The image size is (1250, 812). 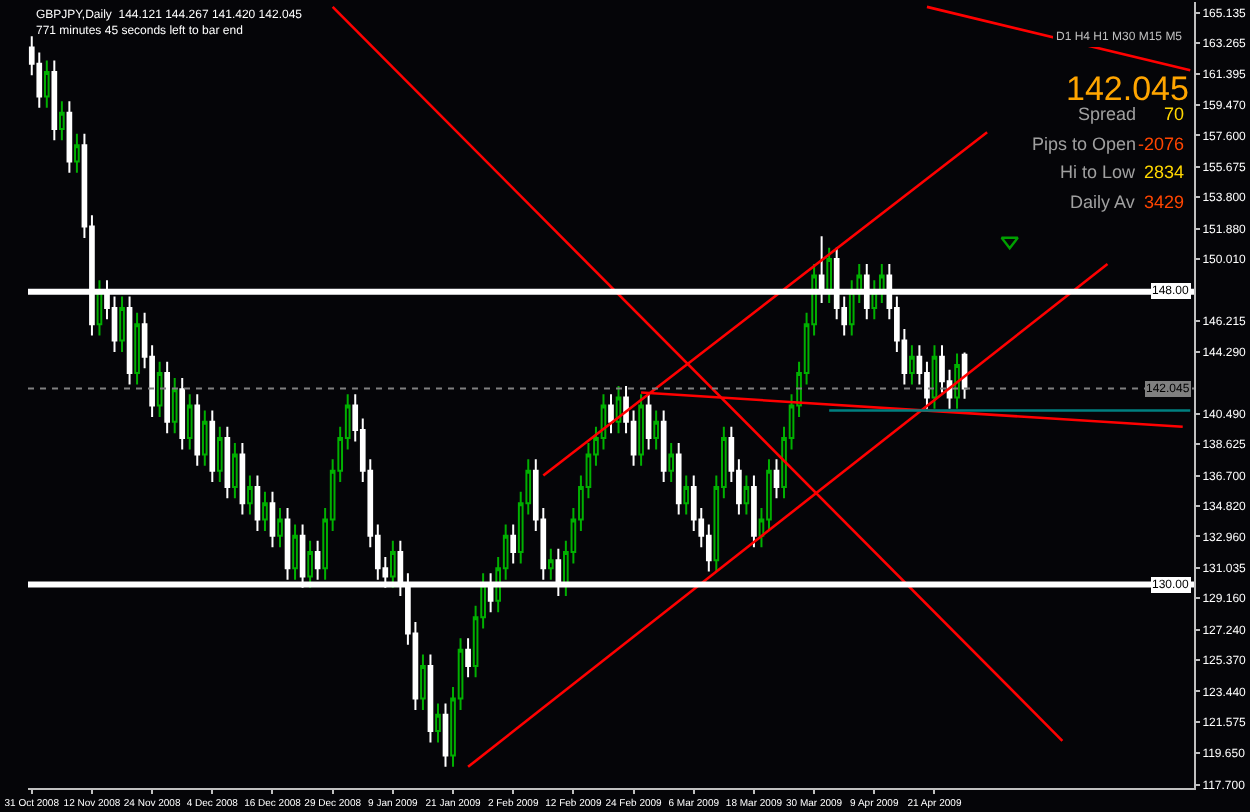 What do you see at coordinates (1161, 144) in the screenshot?
I see `annotation: -2076` at bounding box center [1161, 144].